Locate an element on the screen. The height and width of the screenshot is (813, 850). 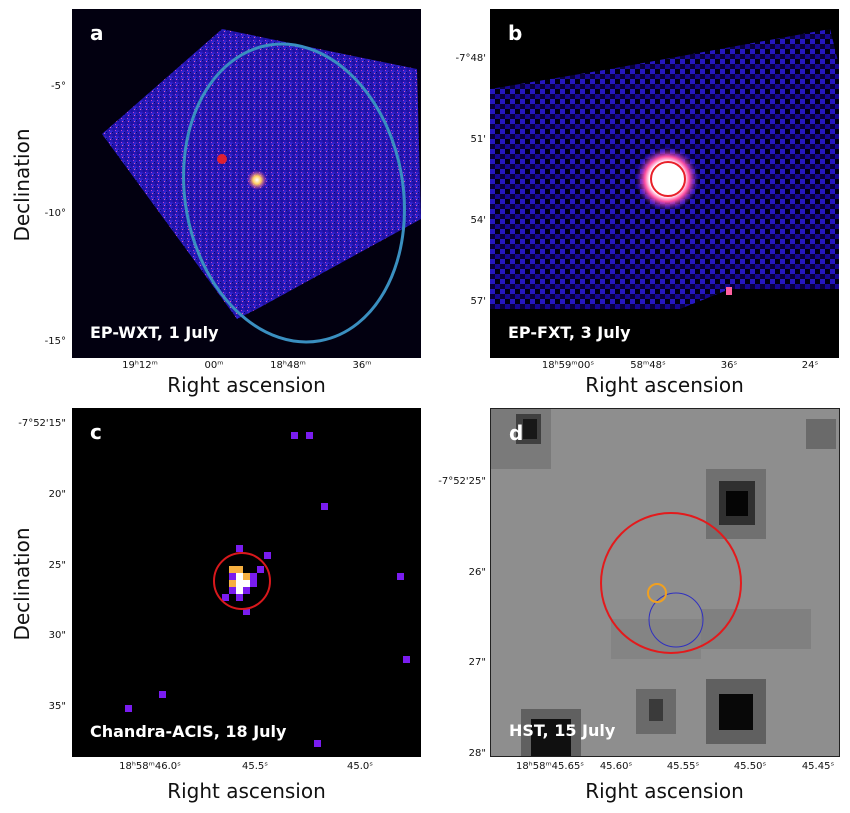
xtick: 18ʰ58ᵐ46.0ˢ is located at coordinates (150, 766).